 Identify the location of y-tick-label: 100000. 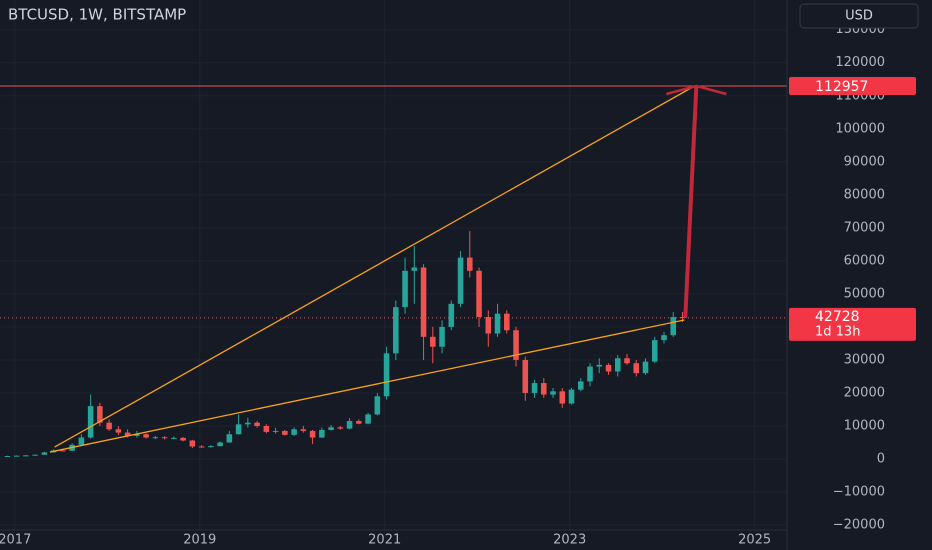
(860, 128).